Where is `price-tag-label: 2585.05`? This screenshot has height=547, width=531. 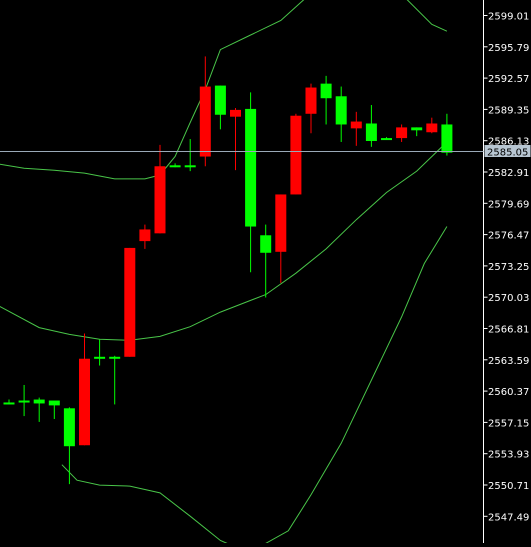 price-tag-label: 2585.05 is located at coordinates (507, 153).